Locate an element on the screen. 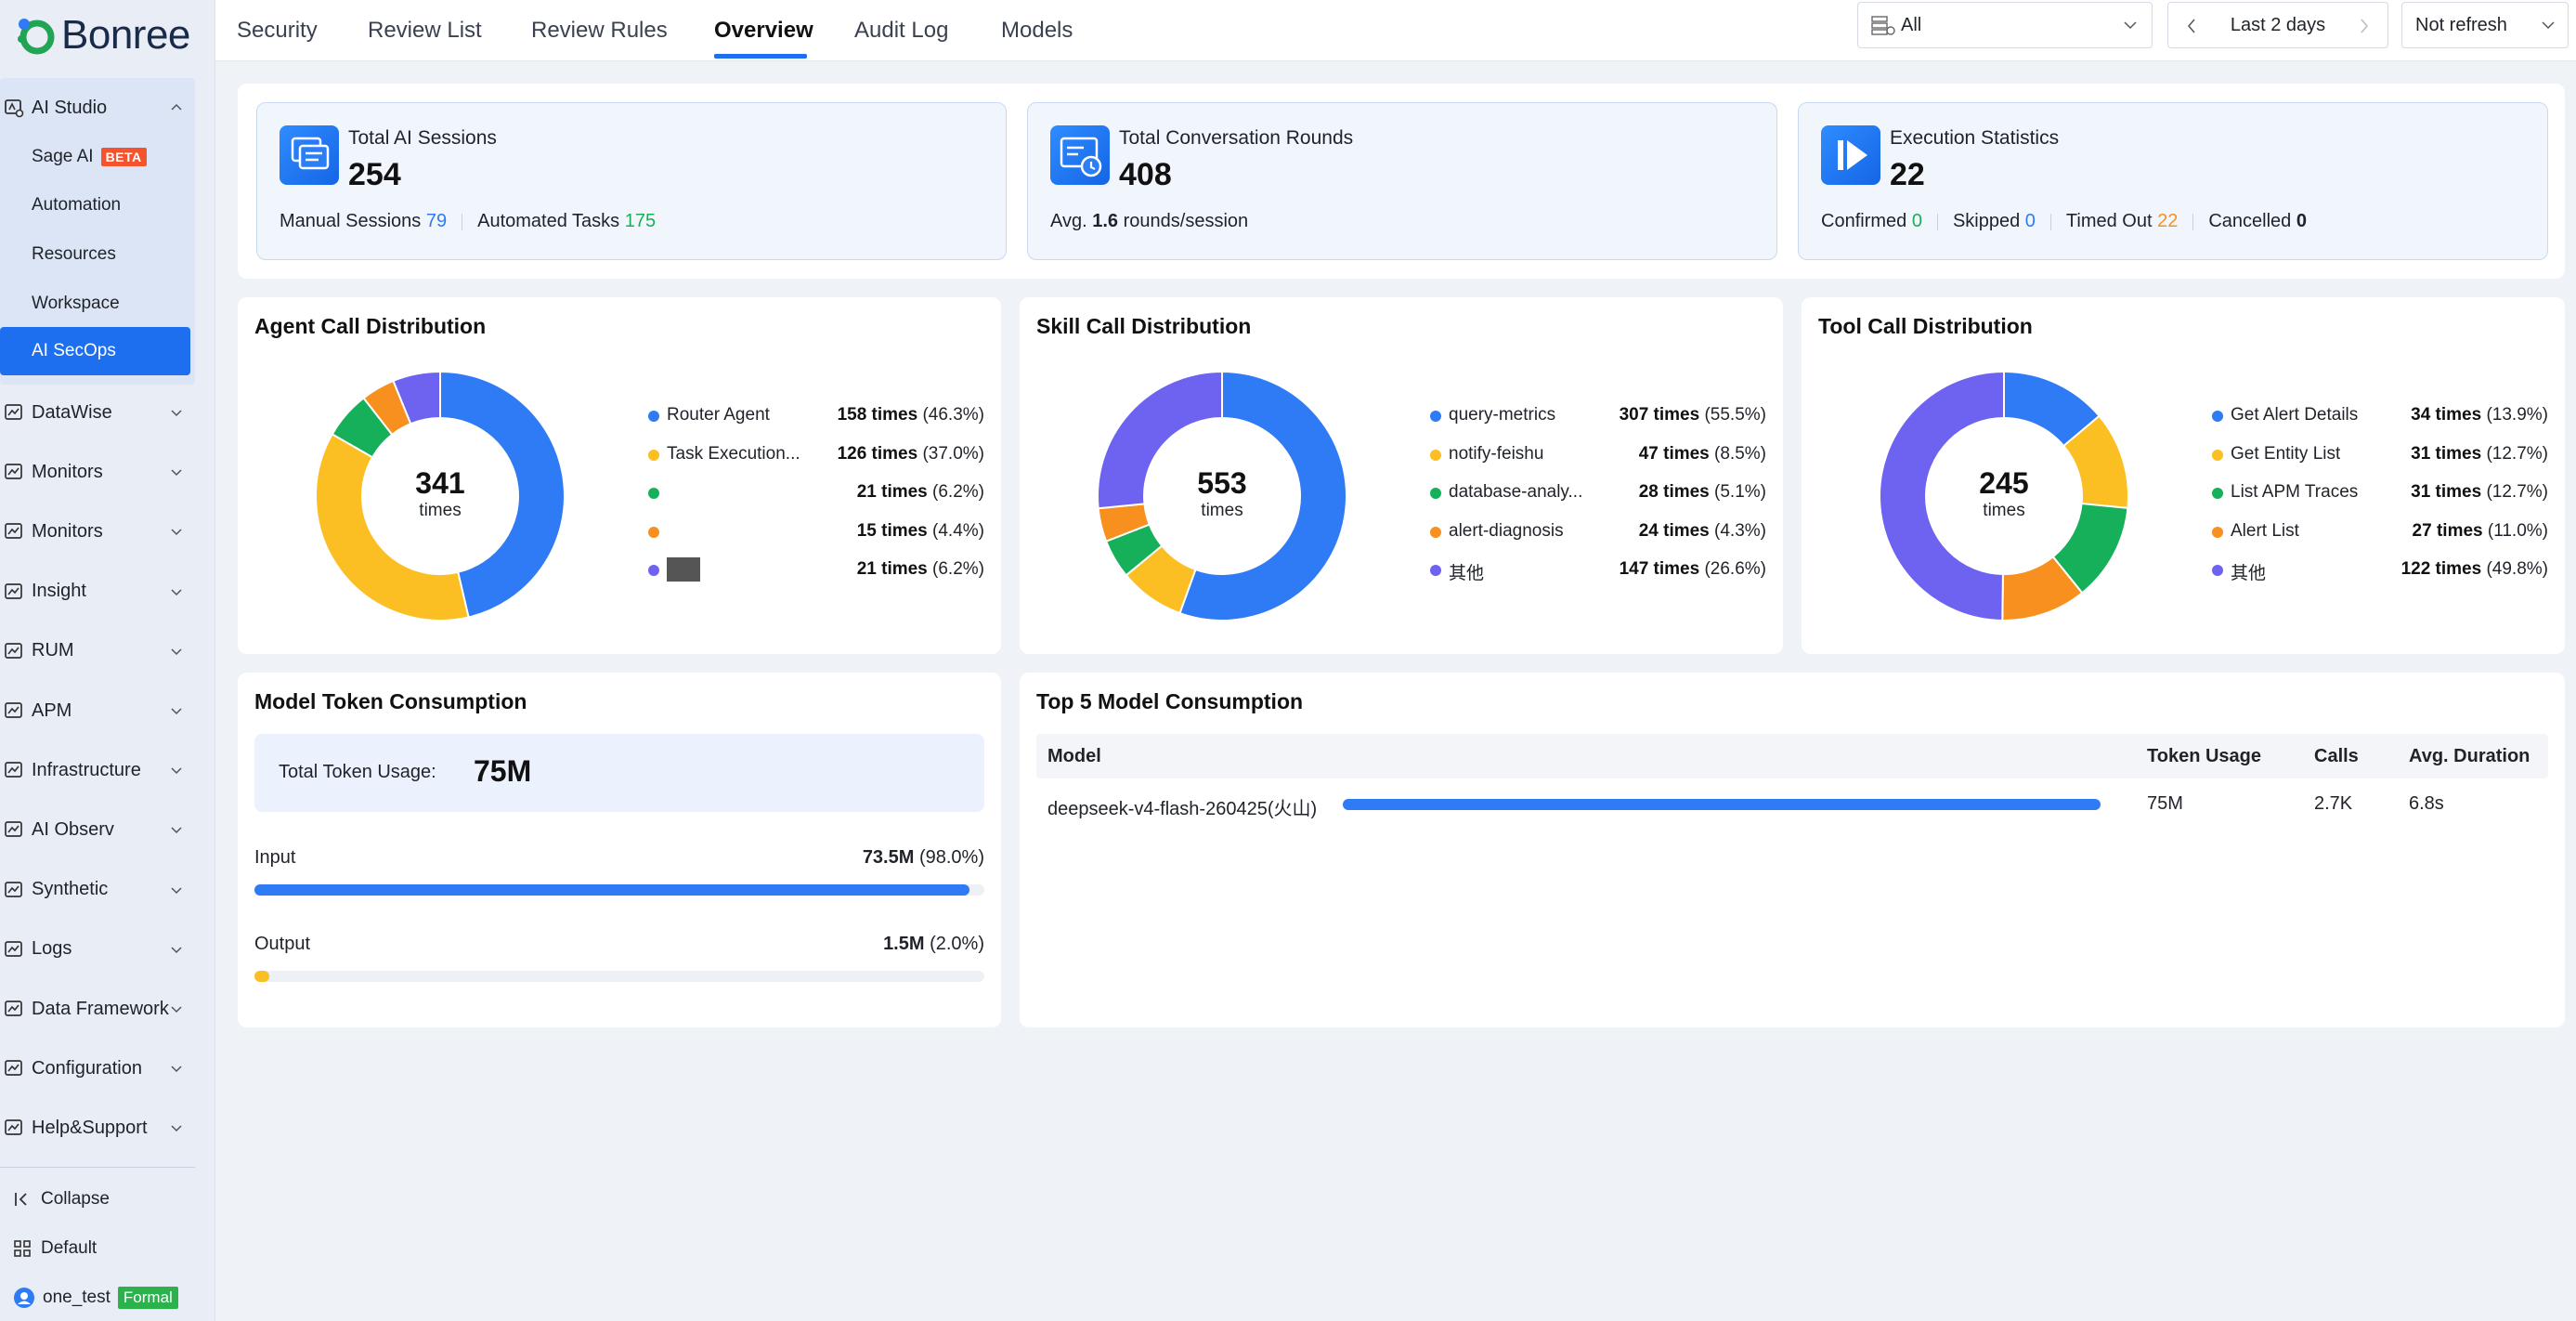  legend-item: alert-diagnosis 24 times (4.3%) is located at coordinates (1598, 531).